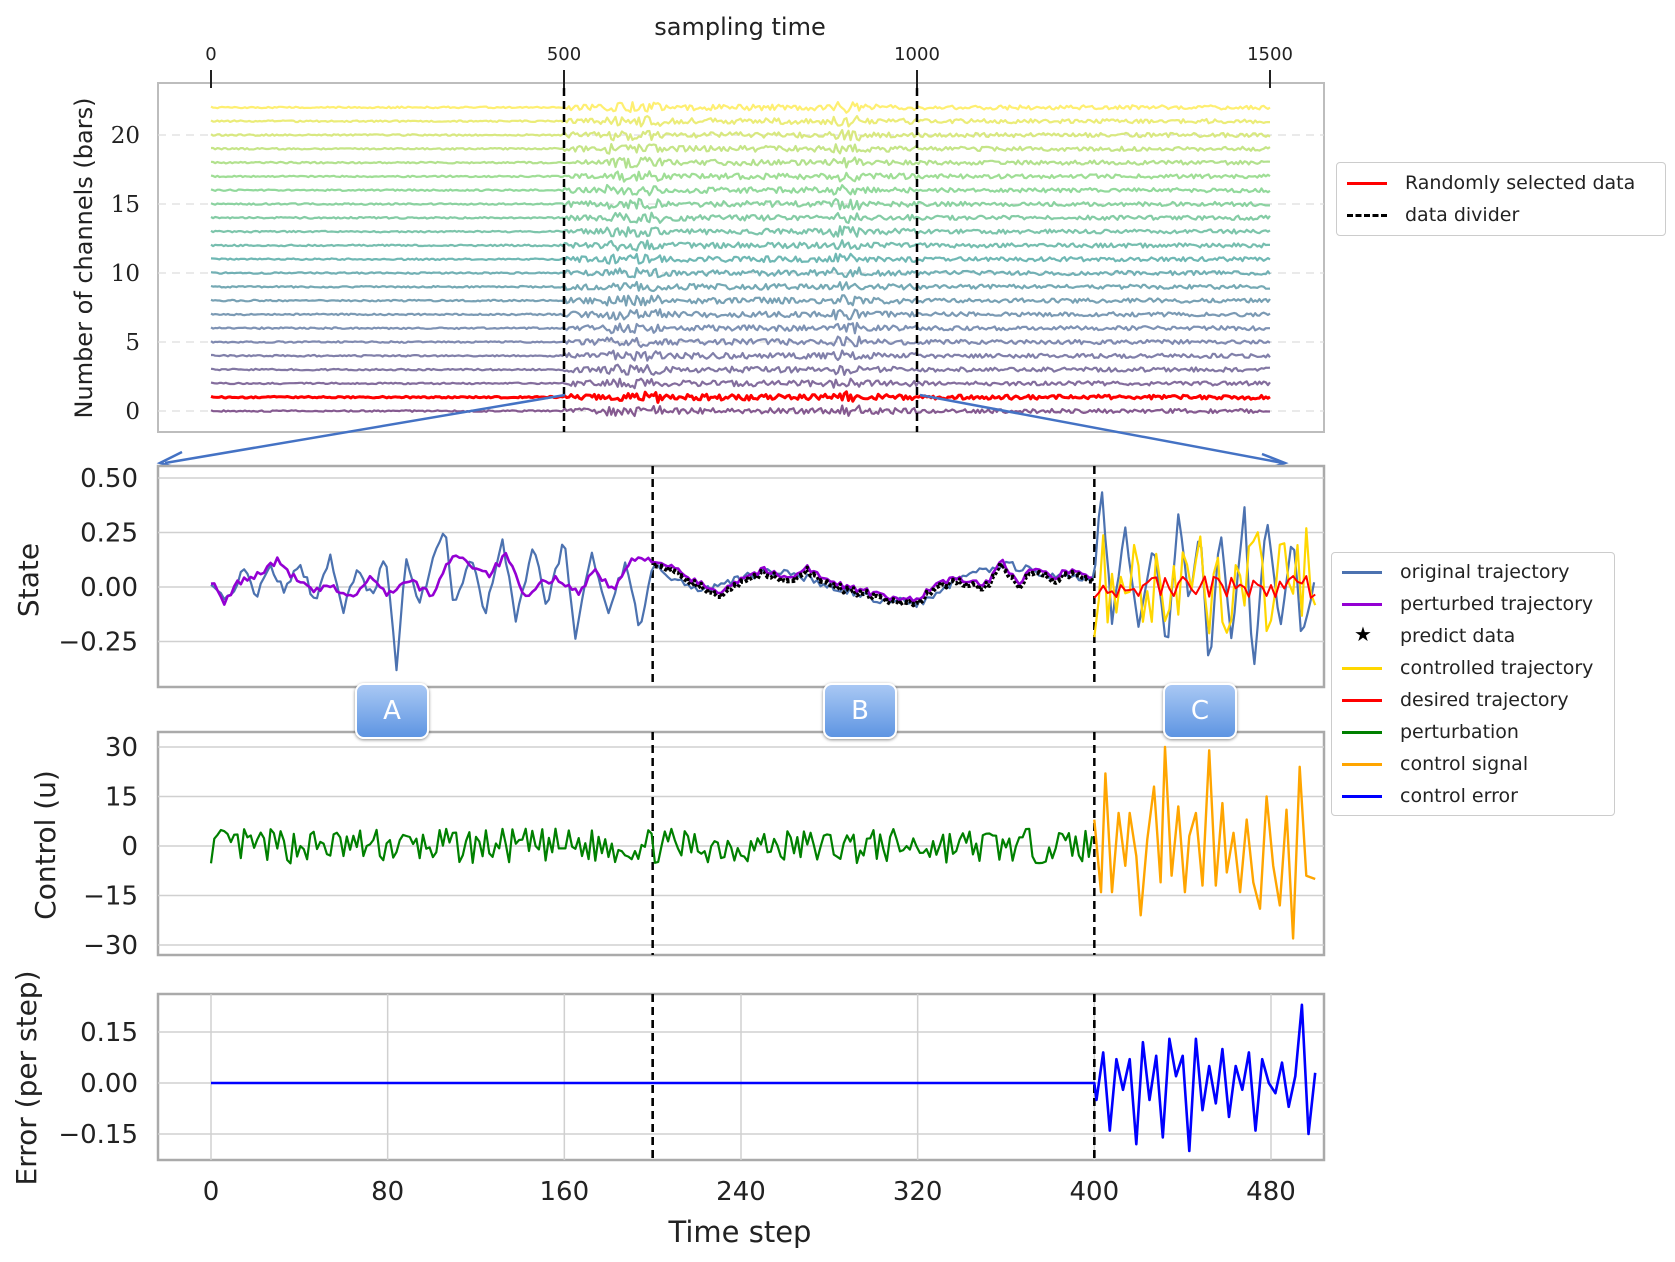  Describe the element at coordinates (1473, 700) in the screenshot. I see `legend-item: desired trajectory` at that location.